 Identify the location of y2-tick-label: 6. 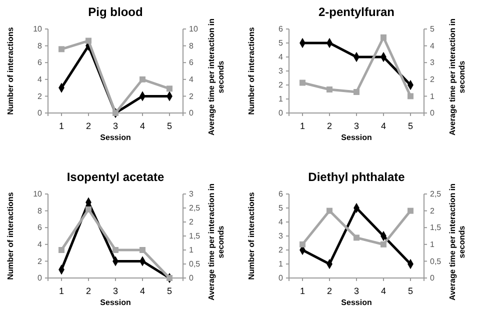
(191, 63).